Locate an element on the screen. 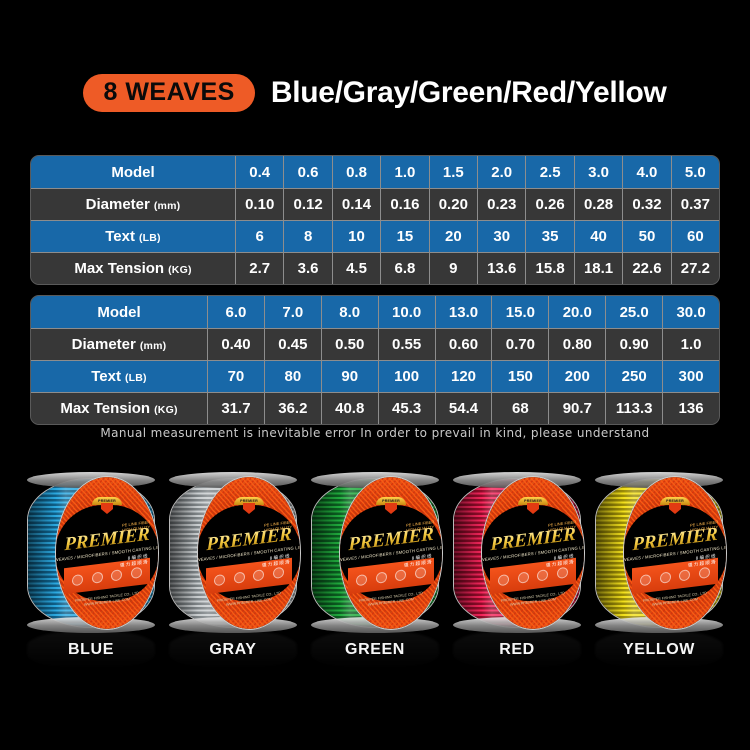  table-cell: 0.55 is located at coordinates (407, 344).